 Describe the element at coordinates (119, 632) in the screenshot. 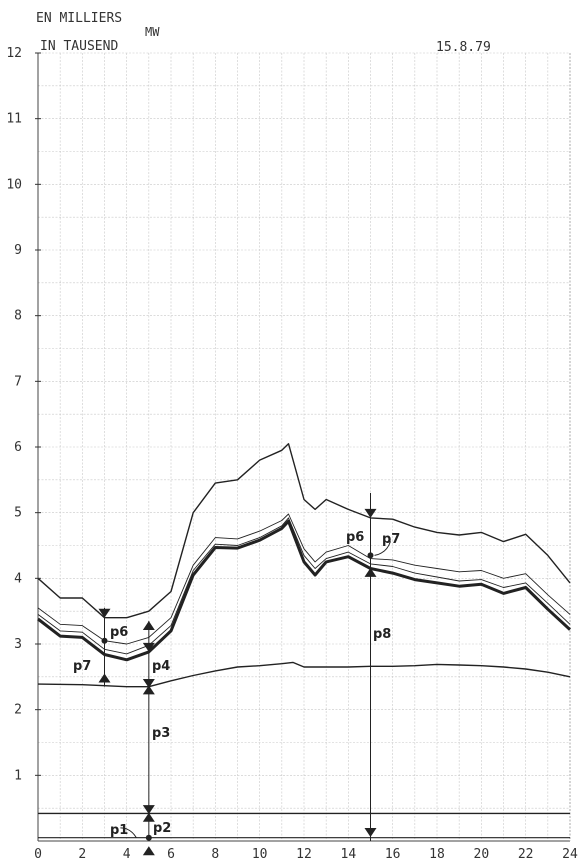

I see `label-p6-left: p6` at that location.